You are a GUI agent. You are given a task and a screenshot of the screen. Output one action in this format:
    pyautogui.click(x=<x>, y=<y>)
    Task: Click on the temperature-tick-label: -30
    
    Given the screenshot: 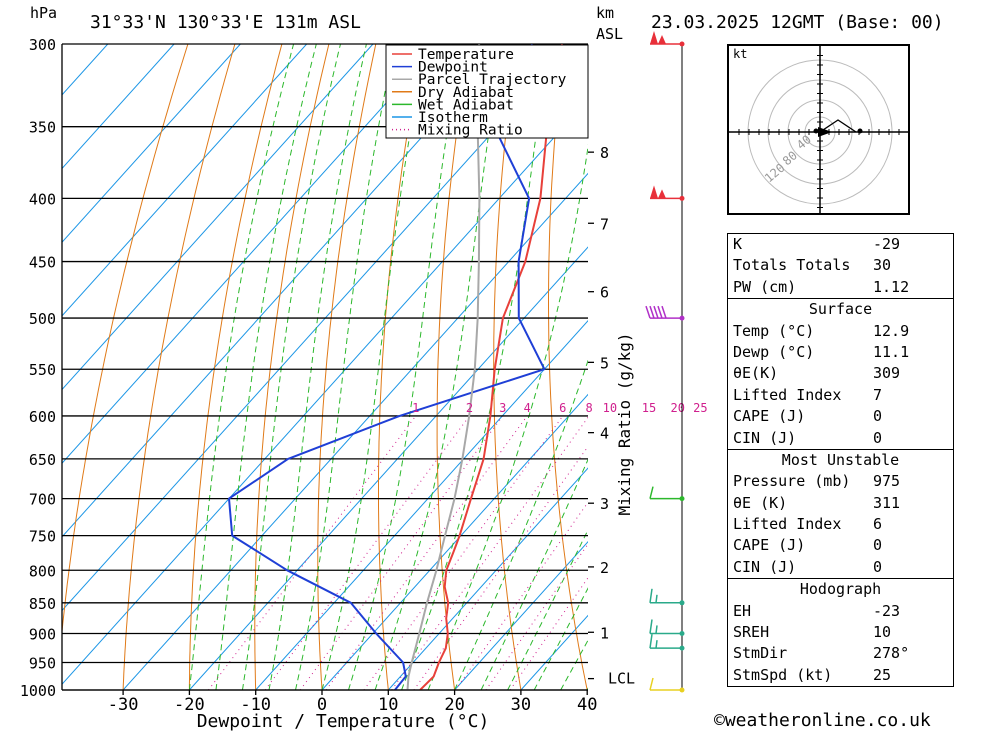 What is the action you would take?
    pyautogui.click(x=123, y=705)
    